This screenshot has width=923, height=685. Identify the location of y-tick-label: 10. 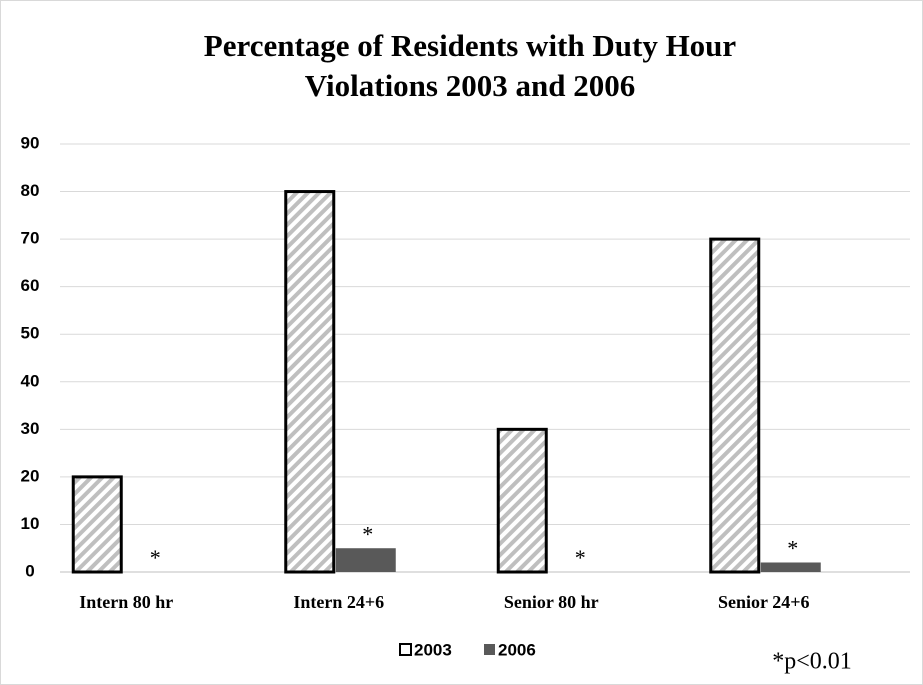
(30, 523).